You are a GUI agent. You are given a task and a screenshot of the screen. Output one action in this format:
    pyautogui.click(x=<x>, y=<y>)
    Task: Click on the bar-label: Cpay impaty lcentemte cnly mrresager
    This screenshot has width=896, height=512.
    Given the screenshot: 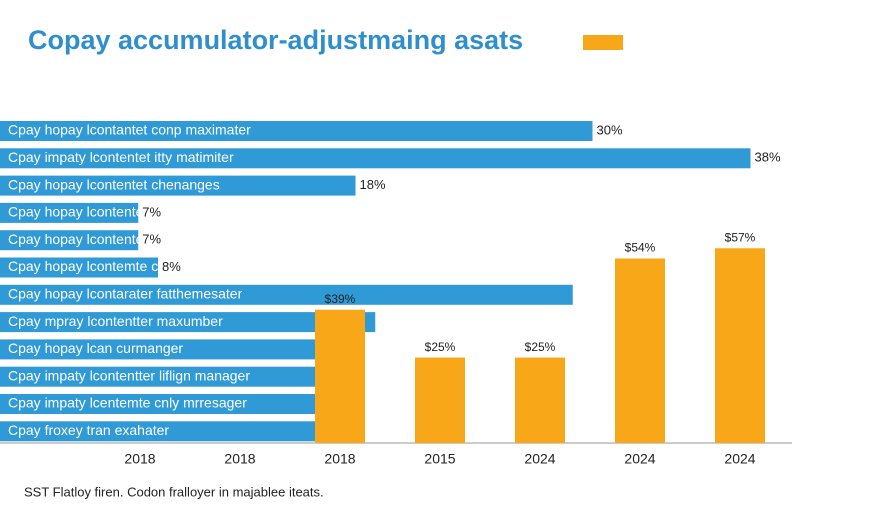 What is the action you would take?
    pyautogui.click(x=127, y=403)
    